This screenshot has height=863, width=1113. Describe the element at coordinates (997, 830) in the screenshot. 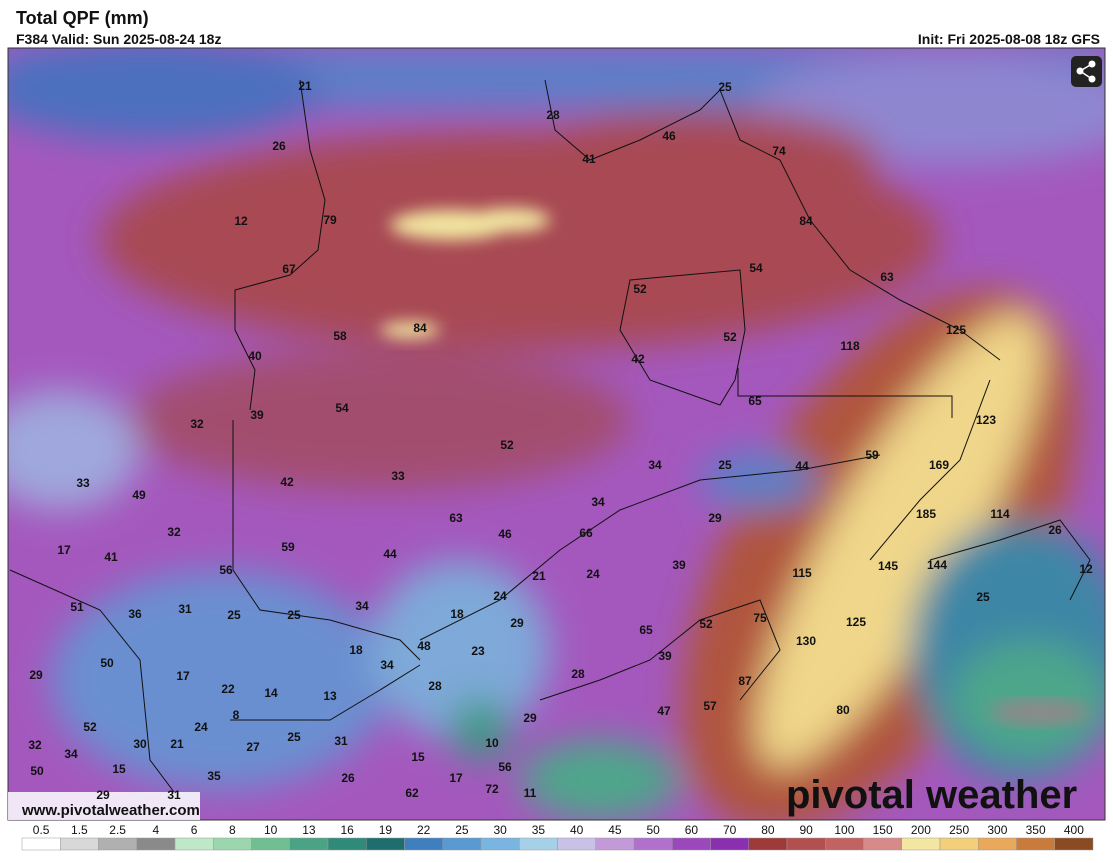

I see `legend-label: 300` at that location.